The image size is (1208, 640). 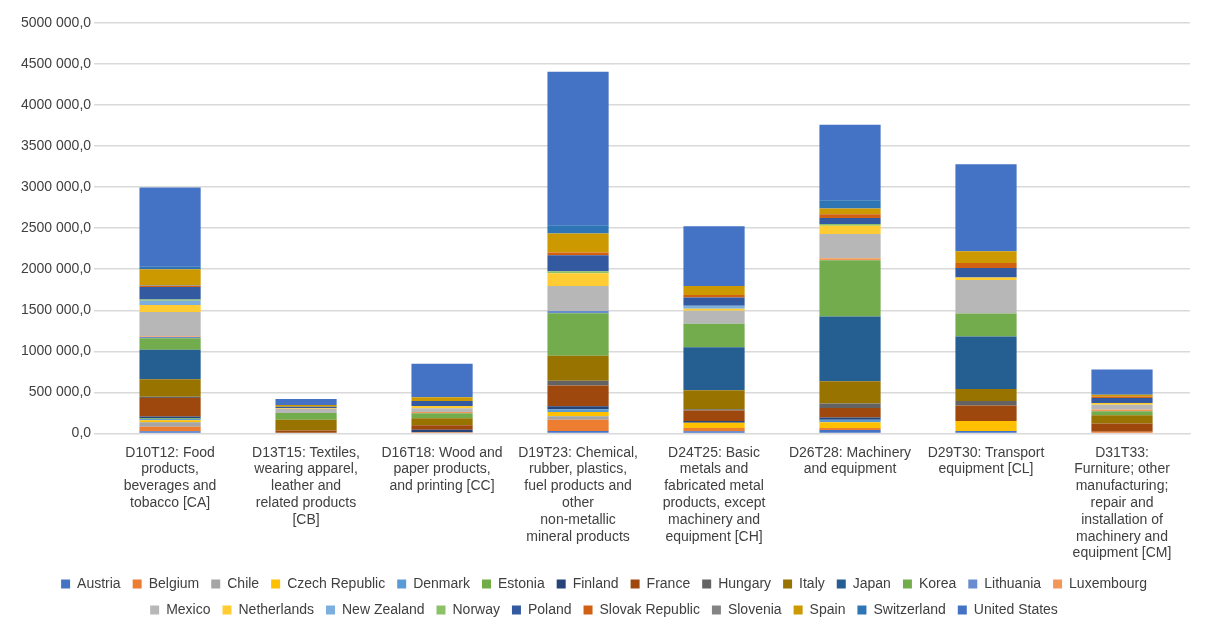 I want to click on x-tick-label: D24T25: Basic metals and fabricated metal products, except machinery and equipment [CH], so click(x=714, y=493).